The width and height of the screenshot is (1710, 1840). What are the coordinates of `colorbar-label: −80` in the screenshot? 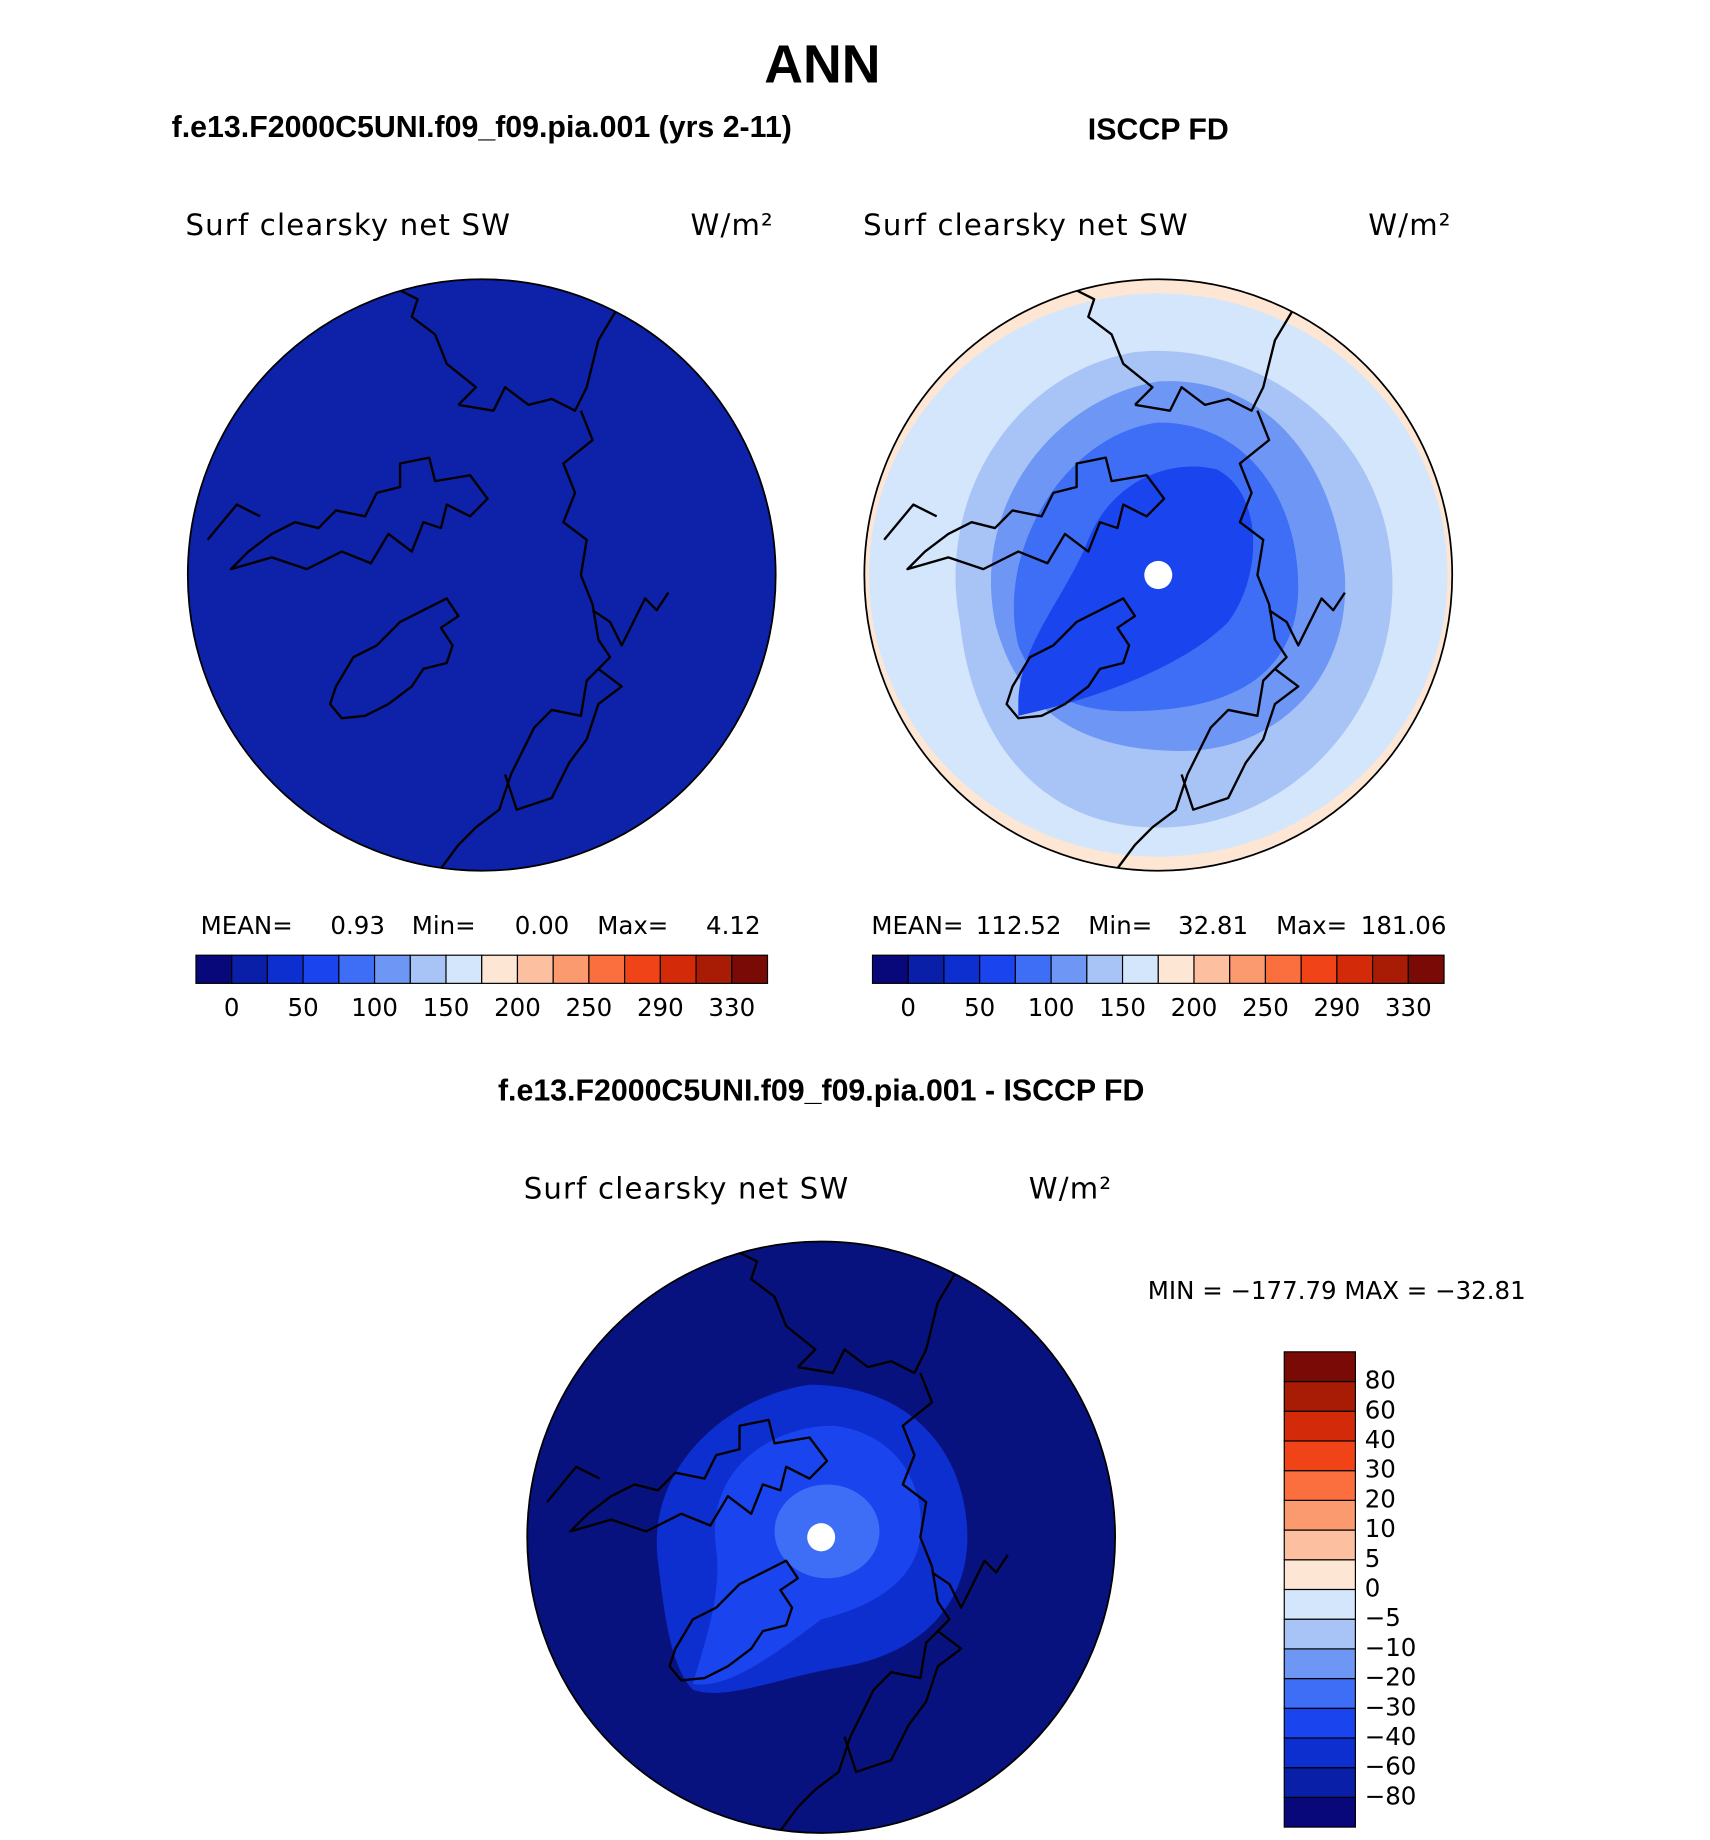 It's located at (1391, 1795).